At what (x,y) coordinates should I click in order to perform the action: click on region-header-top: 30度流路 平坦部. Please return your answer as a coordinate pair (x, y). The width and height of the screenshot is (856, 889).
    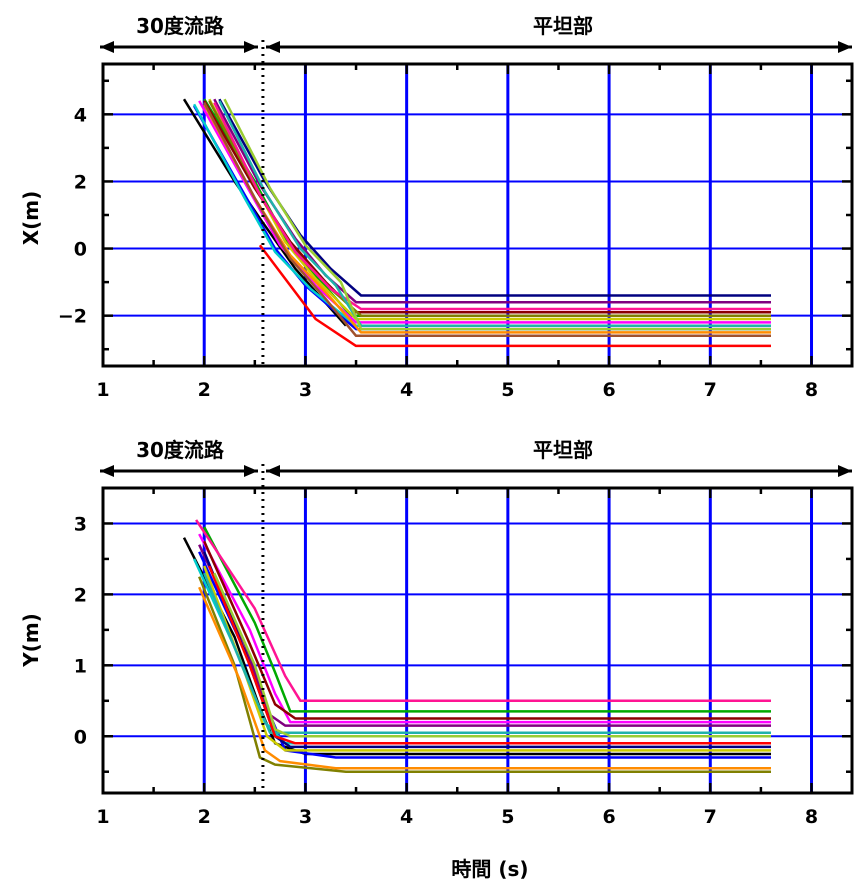
    Looking at the image, I should click on (476, 33).